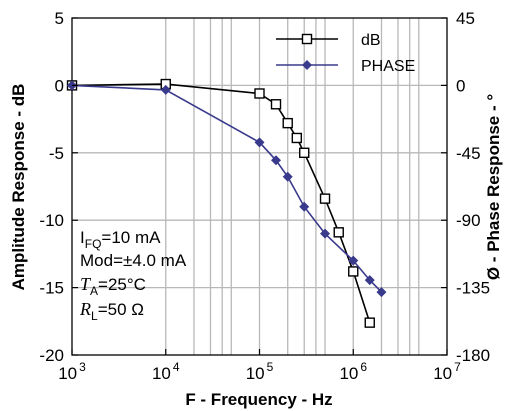 The height and width of the screenshot is (411, 509). What do you see at coordinates (166, 371) in the screenshot?
I see `x-tick-label: 10 4` at bounding box center [166, 371].